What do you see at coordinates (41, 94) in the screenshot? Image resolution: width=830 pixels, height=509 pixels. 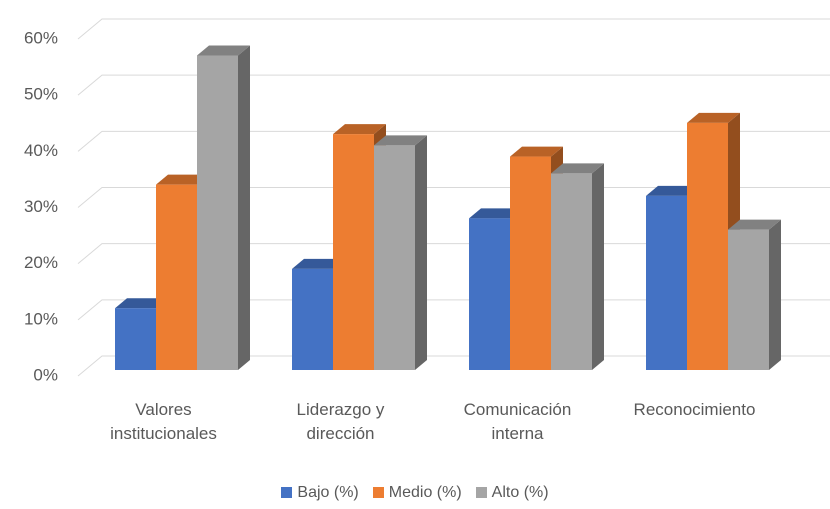 I see `y-tick-label: 50%` at bounding box center [41, 94].